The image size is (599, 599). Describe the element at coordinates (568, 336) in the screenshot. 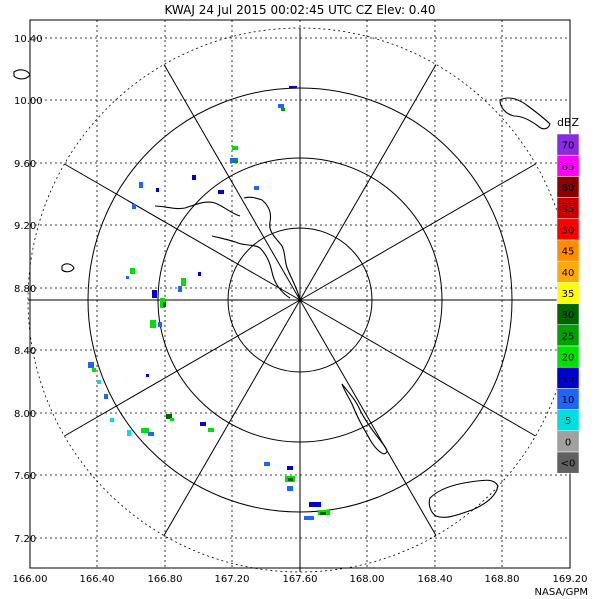

I see `legend-label: 25` at that location.